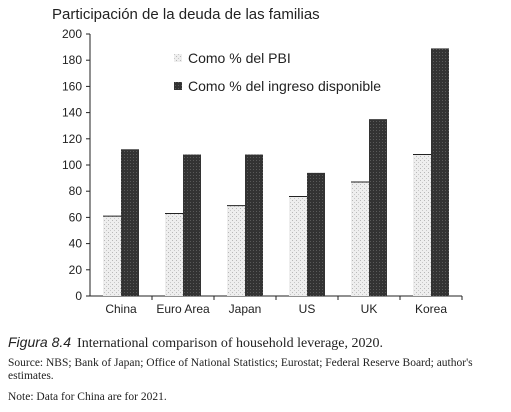 The image size is (511, 412). I want to click on y-tick-label: 40, so click(76, 244).